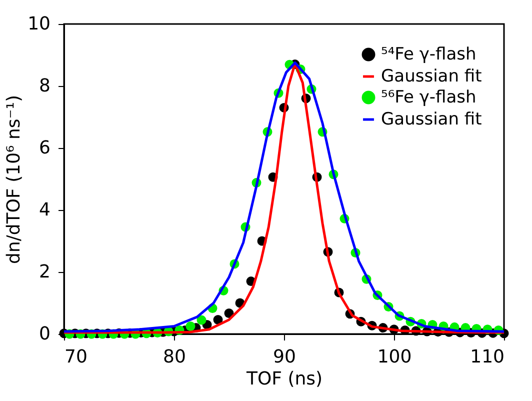  What do you see at coordinates (44, 210) in the screenshot?
I see `y-tick-label: 4` at bounding box center [44, 210].